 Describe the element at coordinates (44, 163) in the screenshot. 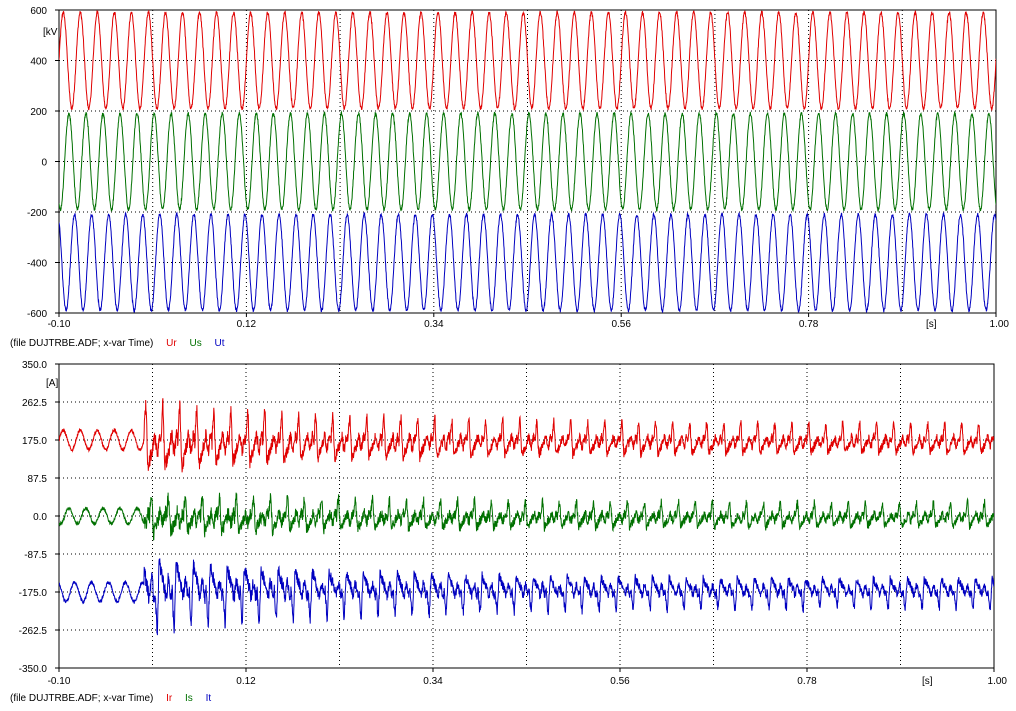

I see `y-tick-label: 0` at that location.